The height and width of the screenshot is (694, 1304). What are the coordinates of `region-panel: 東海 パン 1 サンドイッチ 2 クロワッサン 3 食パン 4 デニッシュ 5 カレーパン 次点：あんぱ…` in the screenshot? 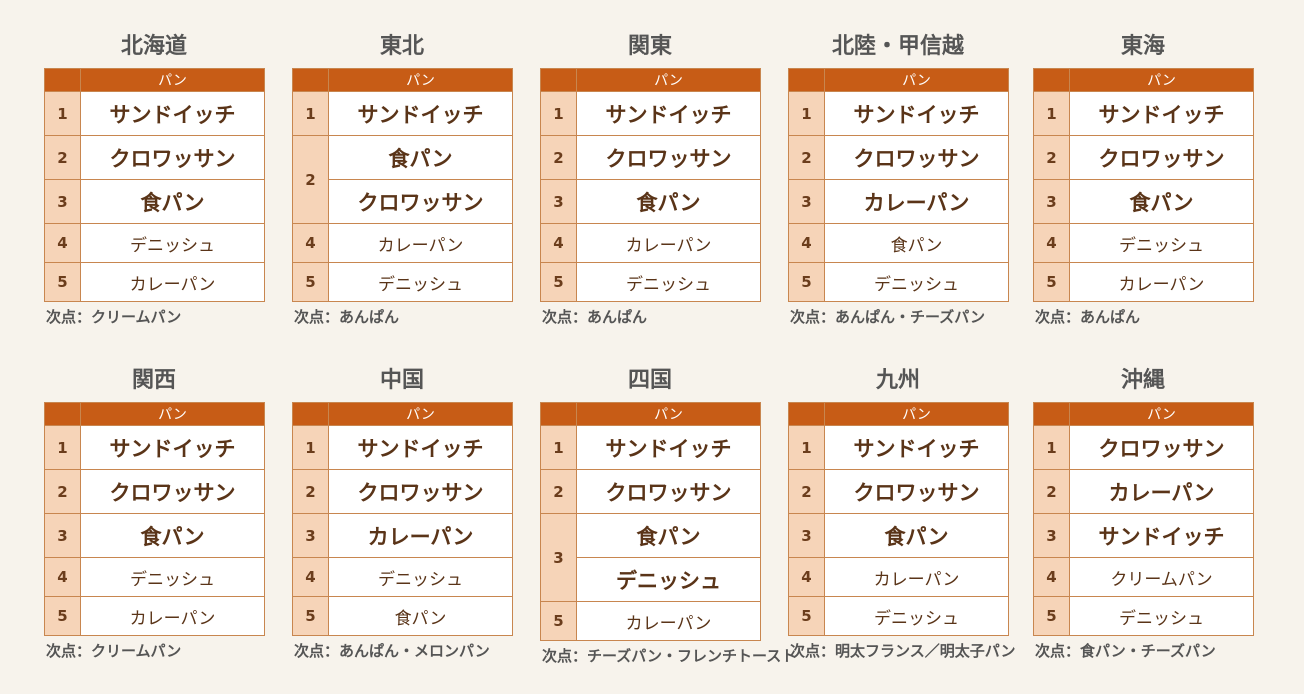 It's located at (1143, 178).